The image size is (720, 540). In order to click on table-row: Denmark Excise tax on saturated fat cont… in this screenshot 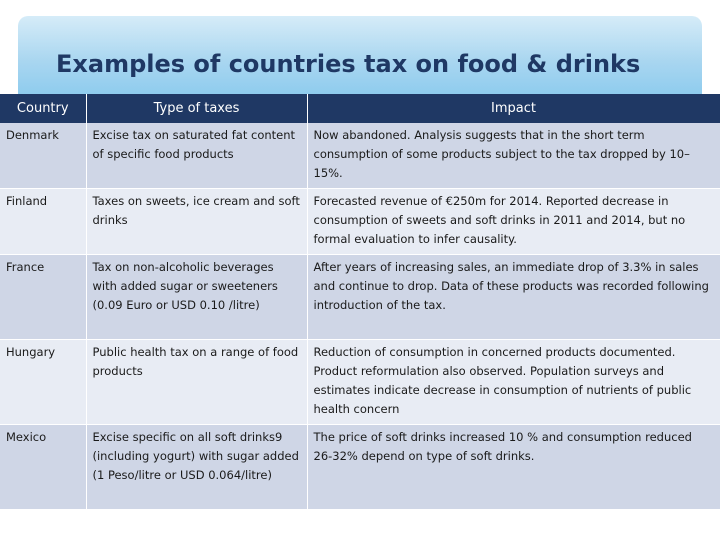, I will do `click(360, 156)`.